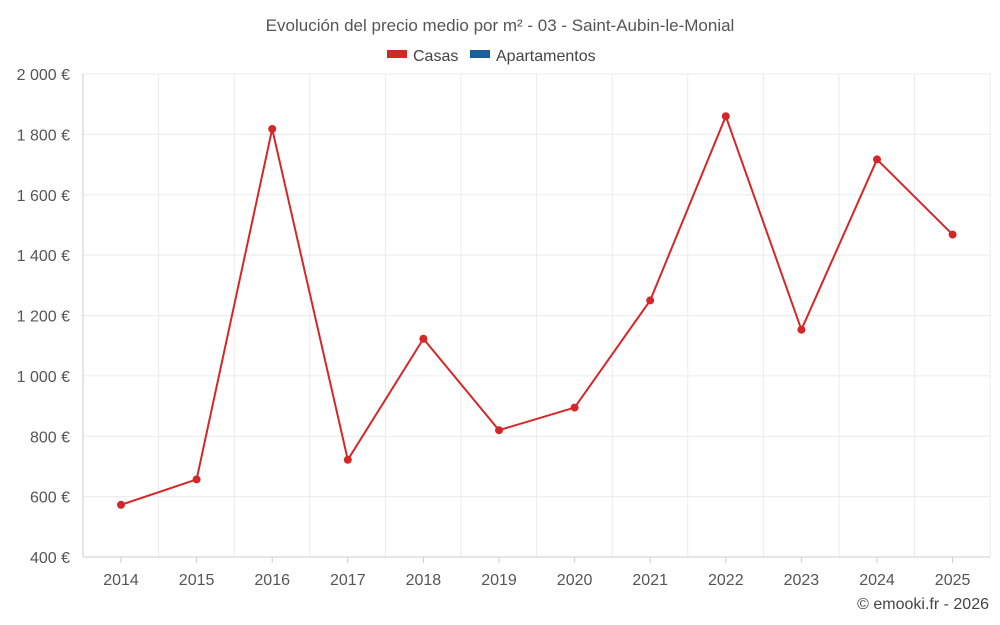 This screenshot has width=1000, height=625. I want to click on legend: Casas Apartamentos, so click(491, 56).